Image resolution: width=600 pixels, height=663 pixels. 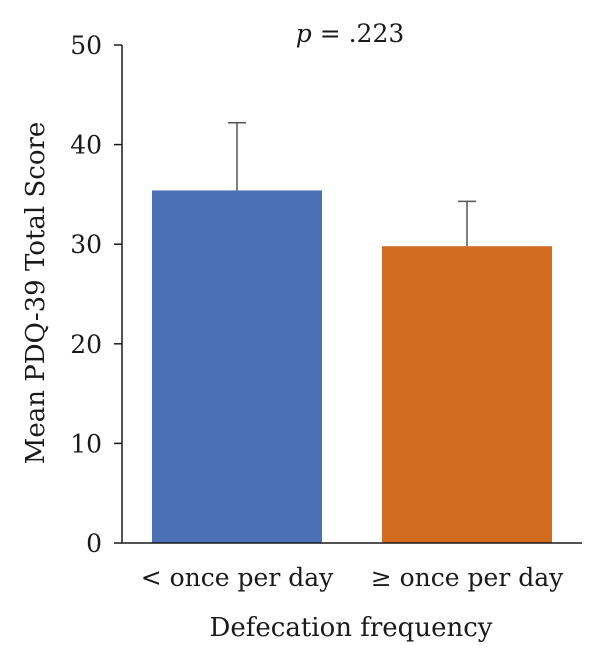 I want to click on y-axis-ticks: 0 10 20 30 40 50, so click(x=96, y=294).